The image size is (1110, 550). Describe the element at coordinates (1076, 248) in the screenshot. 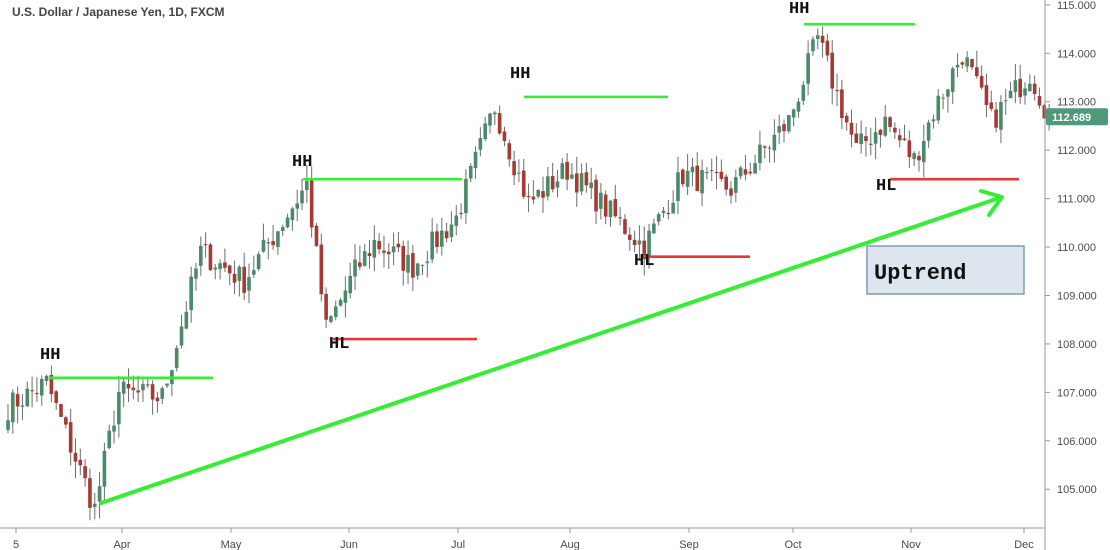

I see `price-tick-label: 110.000` at that location.